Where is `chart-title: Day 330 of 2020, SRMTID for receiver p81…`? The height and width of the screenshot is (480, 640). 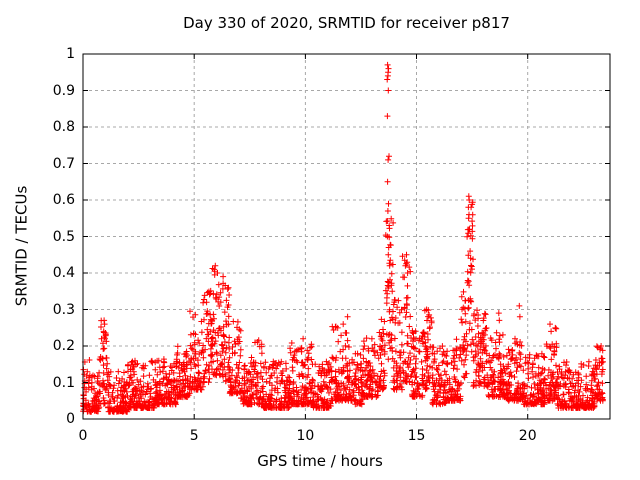
chart-title: Day 330 of 2020, SRMTID for receiver p81… is located at coordinates (346, 23).